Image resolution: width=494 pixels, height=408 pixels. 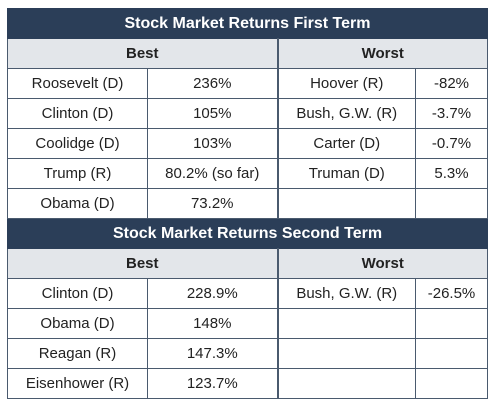 I want to click on first-term-best-header: Best, so click(x=143, y=53).